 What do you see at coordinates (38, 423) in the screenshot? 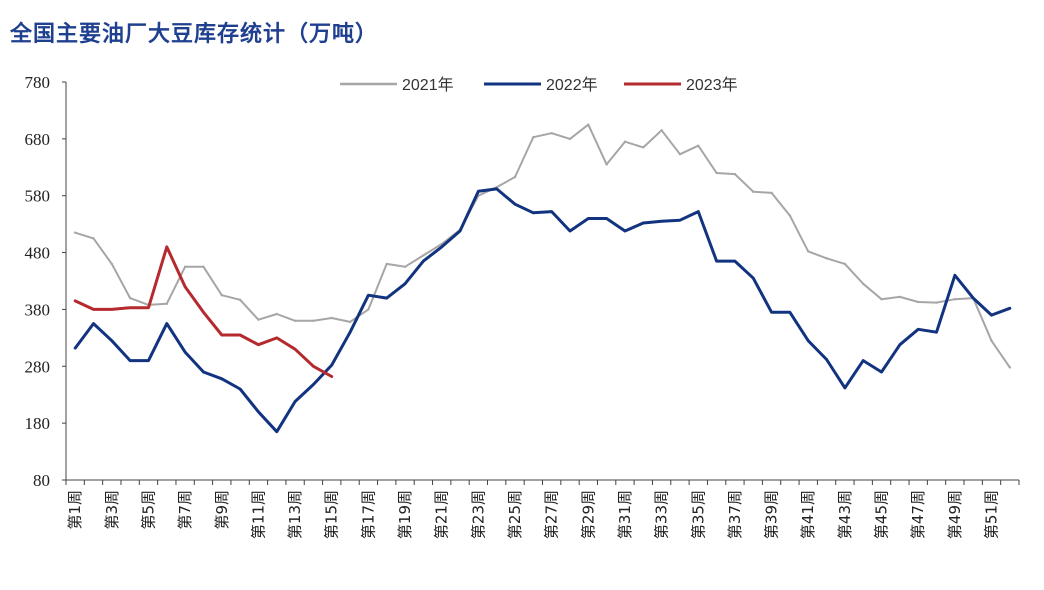
I see `y-tick-label: 180` at bounding box center [38, 423].